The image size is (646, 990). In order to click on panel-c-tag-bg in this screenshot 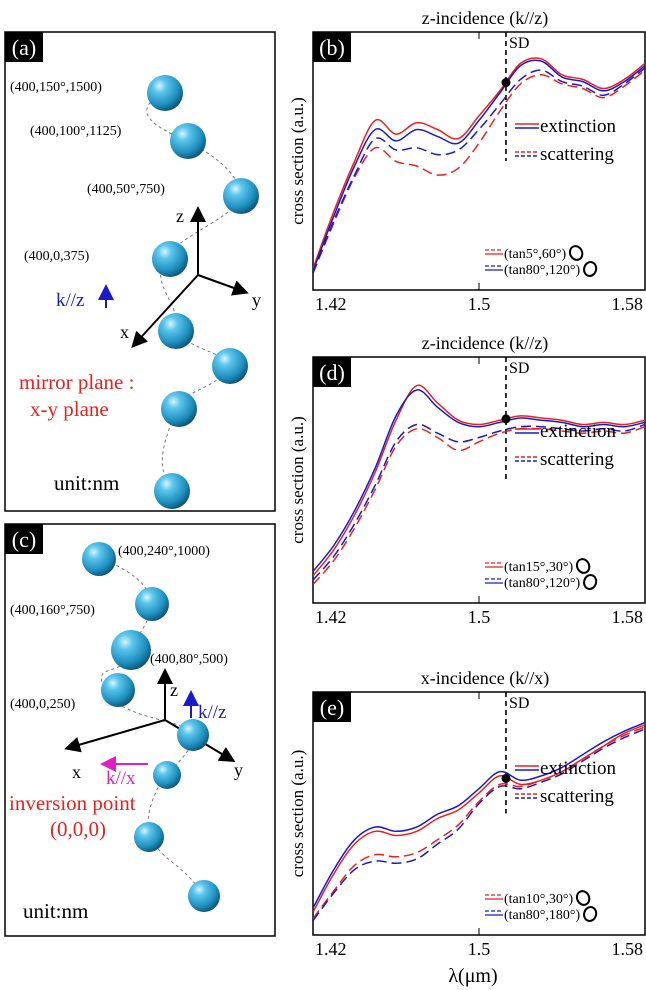, I will do `click(24, 539)`.